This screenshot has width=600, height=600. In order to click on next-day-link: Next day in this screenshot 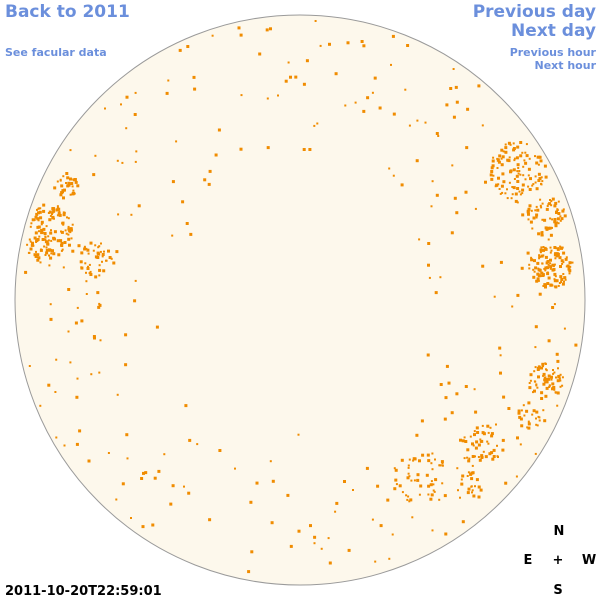, I will do `click(553, 31)`.